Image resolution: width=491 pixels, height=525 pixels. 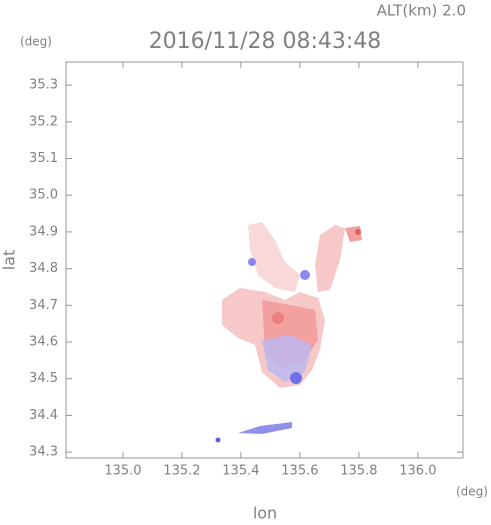 What do you see at coordinates (265, 41) in the screenshot?
I see `chart-title: 2016/11/28 08:43:48` at bounding box center [265, 41].